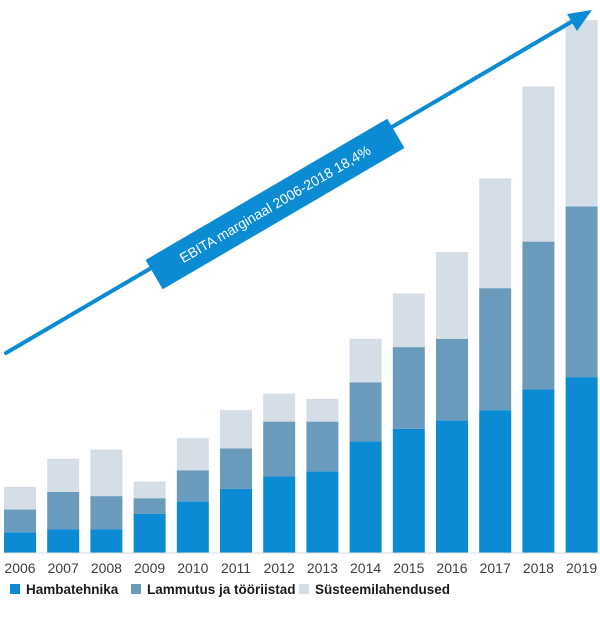 This screenshot has width=600, height=618. What do you see at coordinates (136, 589) in the screenshot?
I see `legend-swatch-lammutus` at bounding box center [136, 589].